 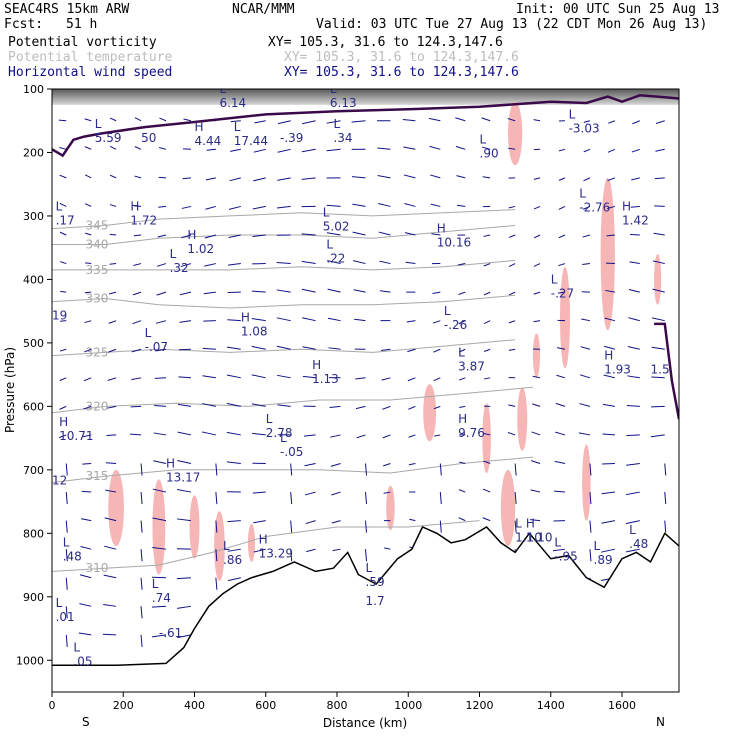 What do you see at coordinates (59, 316) in the screenshot?
I see `extremum-value: 19` at bounding box center [59, 316].